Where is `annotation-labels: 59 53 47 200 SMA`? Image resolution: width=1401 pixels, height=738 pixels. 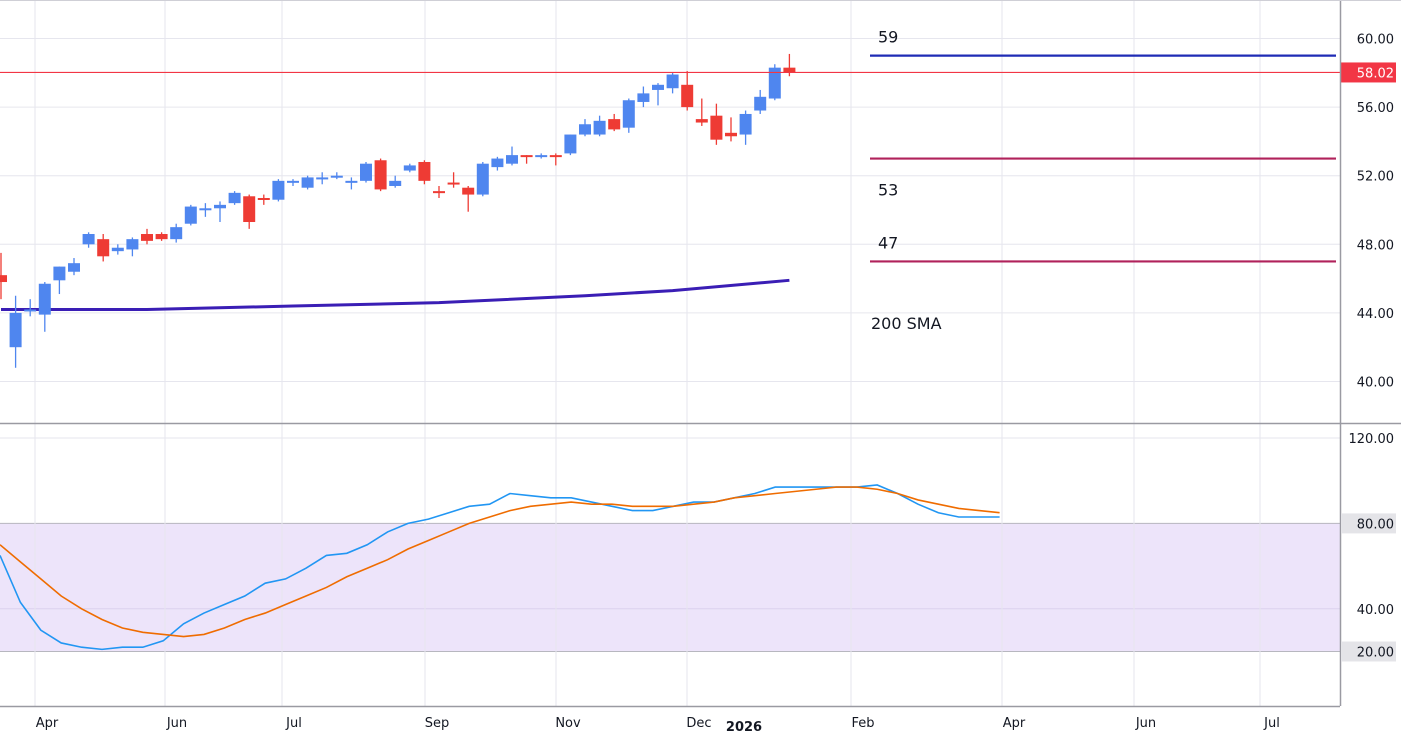 annotation-labels: 59 53 47 200 SMA is located at coordinates (906, 180).